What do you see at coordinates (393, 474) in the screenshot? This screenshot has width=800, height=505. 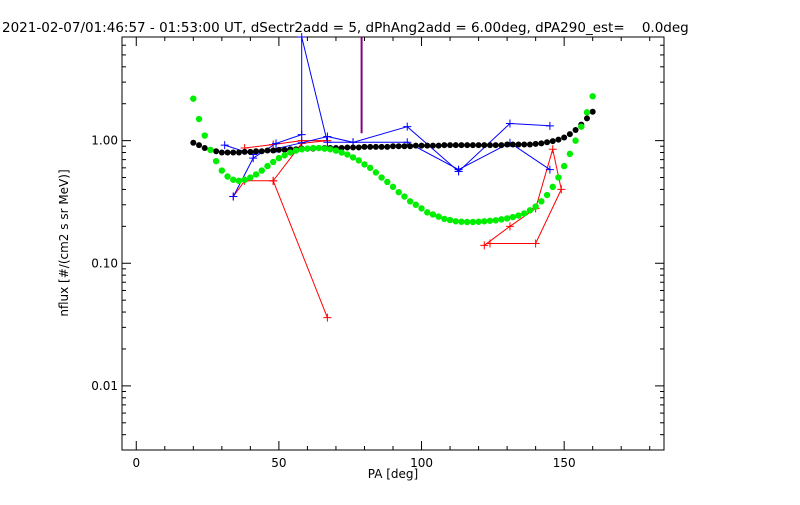 I see `x-axis-label: PA [deg]` at bounding box center [393, 474].